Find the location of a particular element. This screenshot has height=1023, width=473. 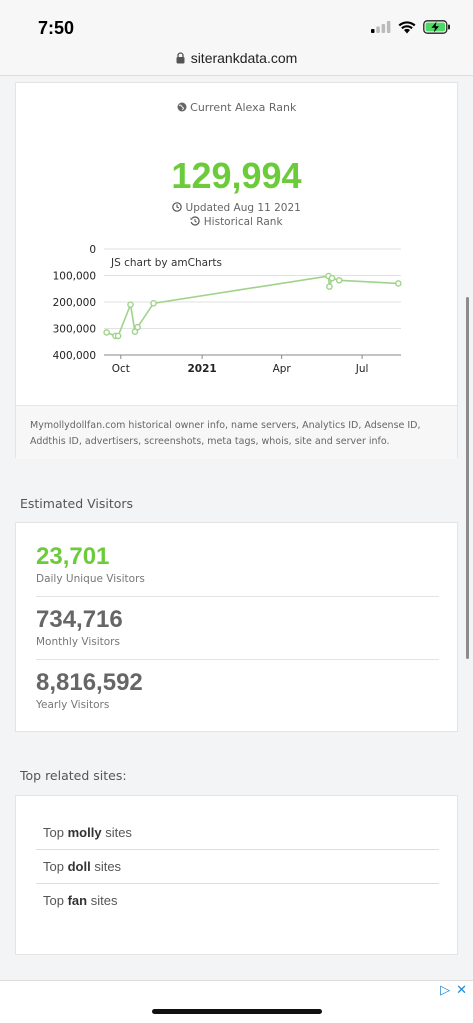

daily-visitors-value: 23,701 is located at coordinates (73, 556).